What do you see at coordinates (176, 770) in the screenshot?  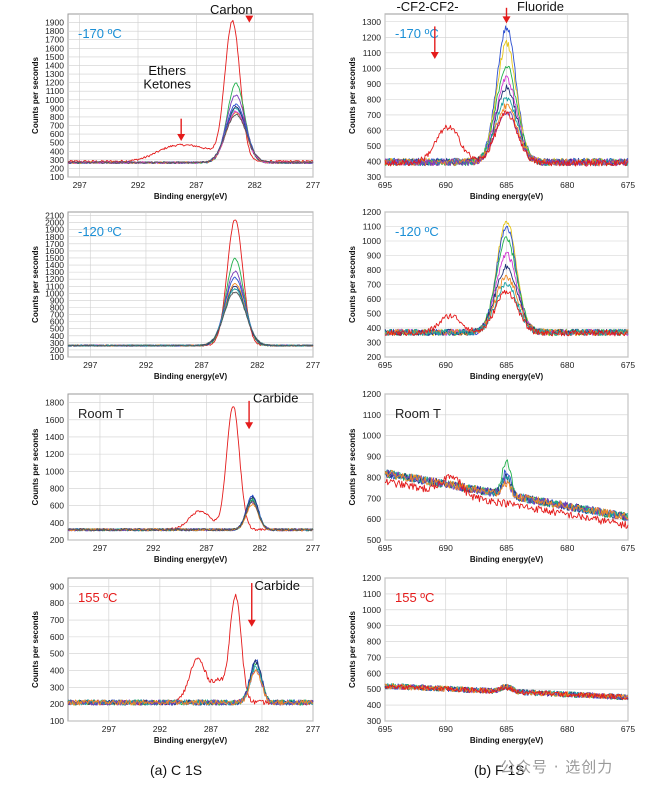 I see `caption-c1s: (a) C 1S` at bounding box center [176, 770].